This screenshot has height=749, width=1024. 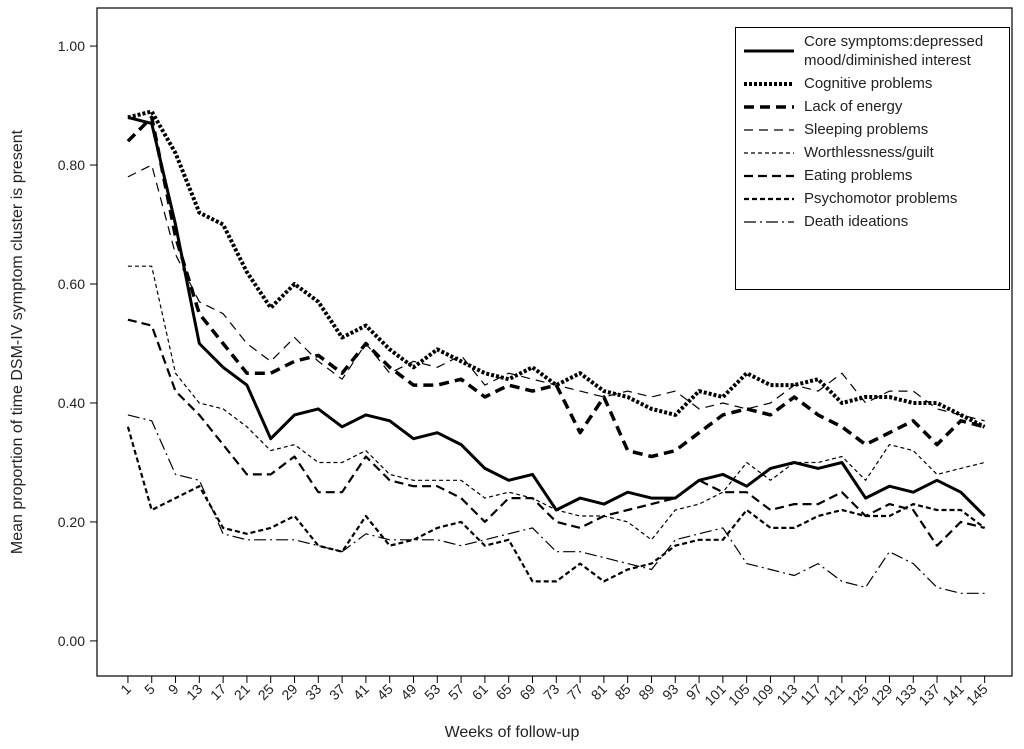 What do you see at coordinates (715, 695) in the screenshot?
I see `x-tick-label: 101` at bounding box center [715, 695].